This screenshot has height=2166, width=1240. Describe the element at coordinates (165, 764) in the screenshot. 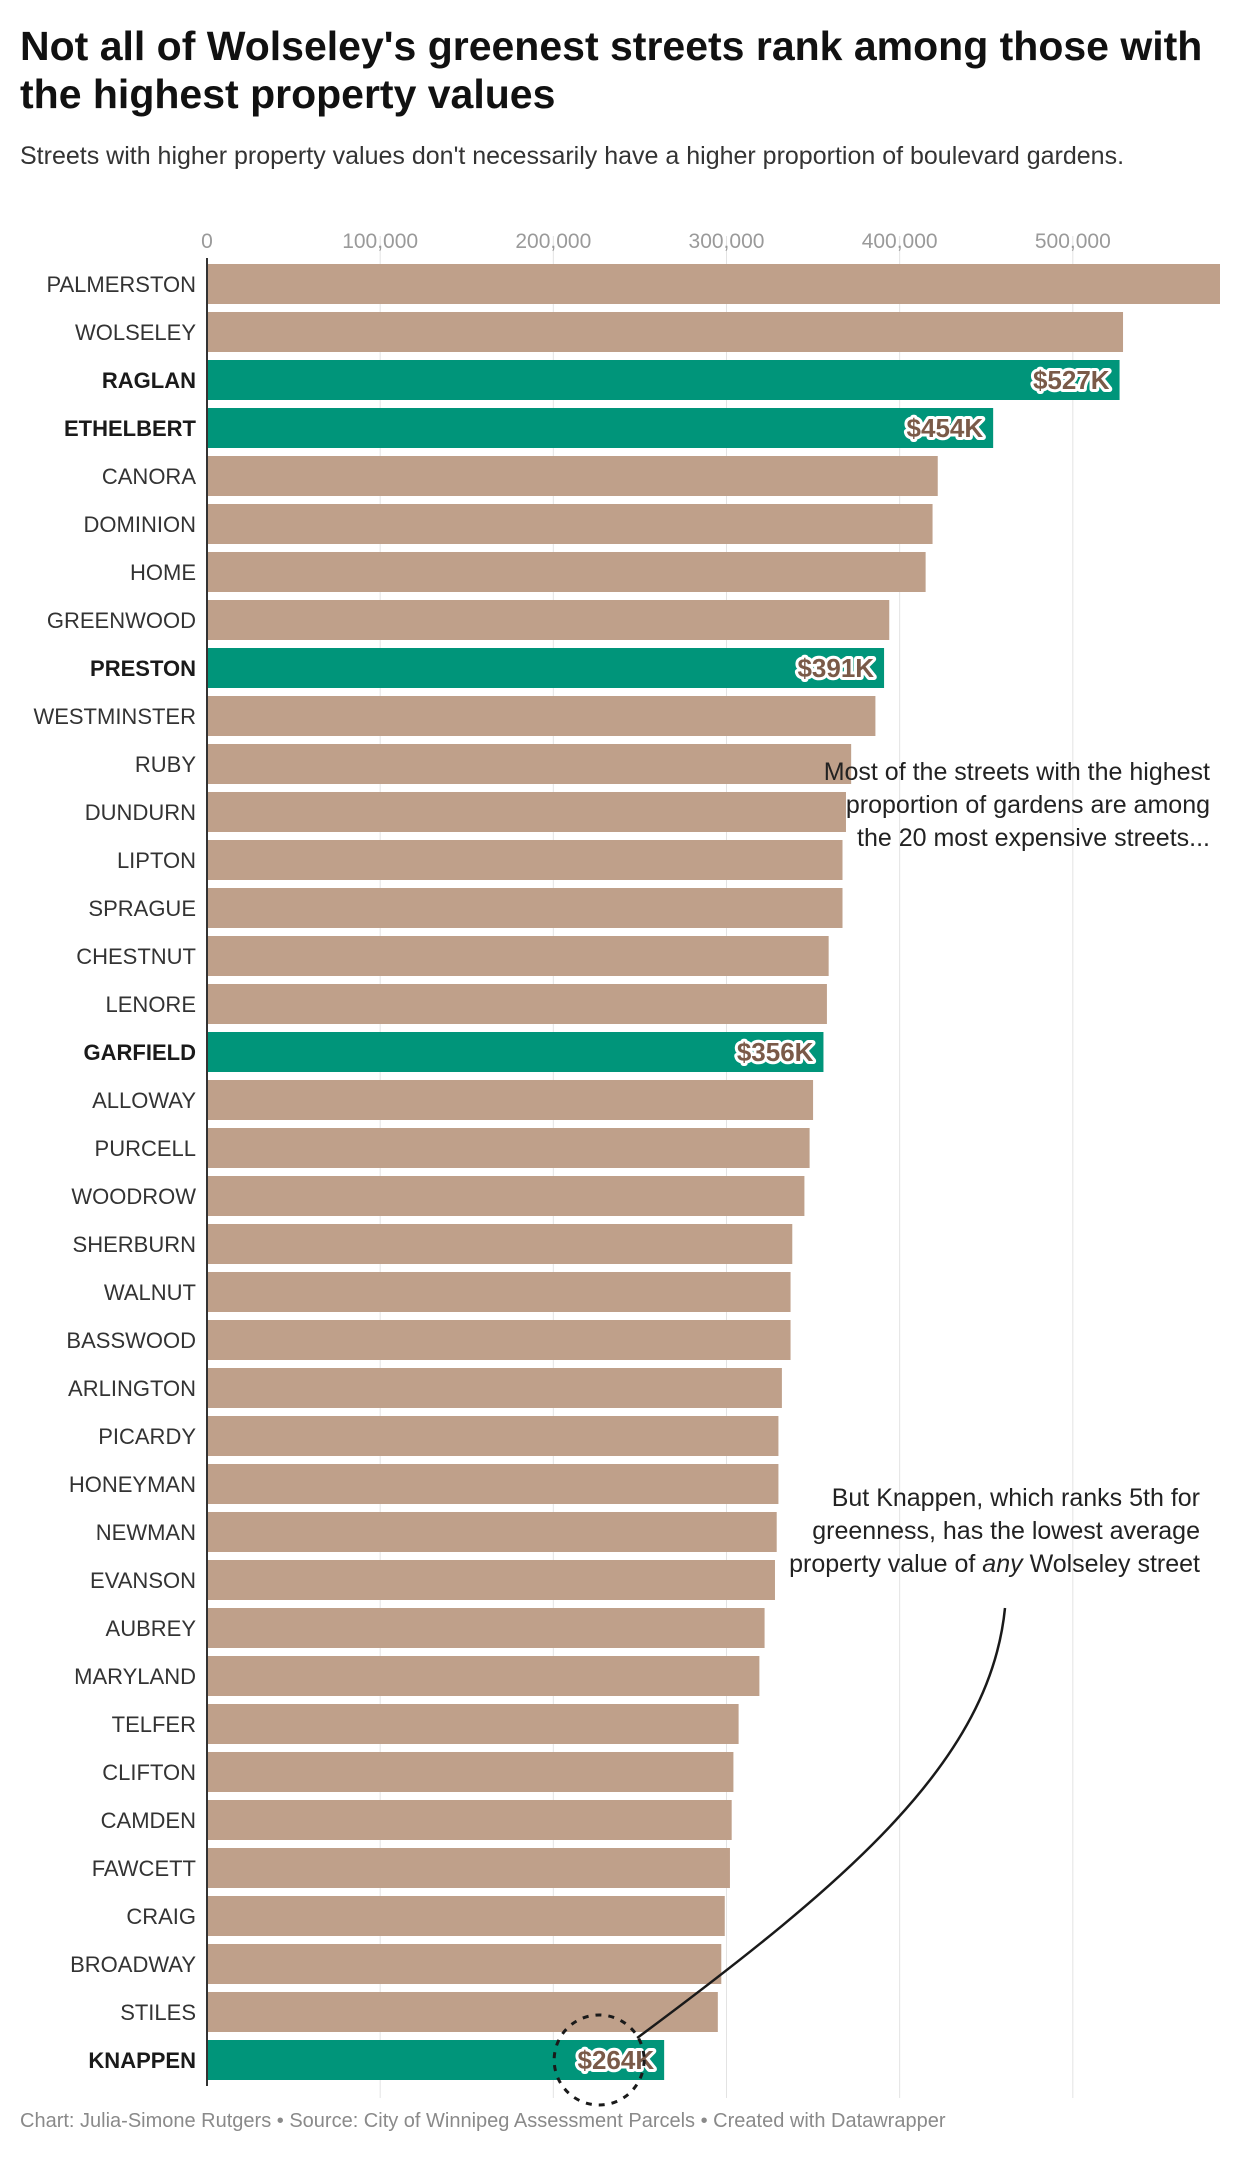

I see `category-label-ruby: RUBY` at that location.